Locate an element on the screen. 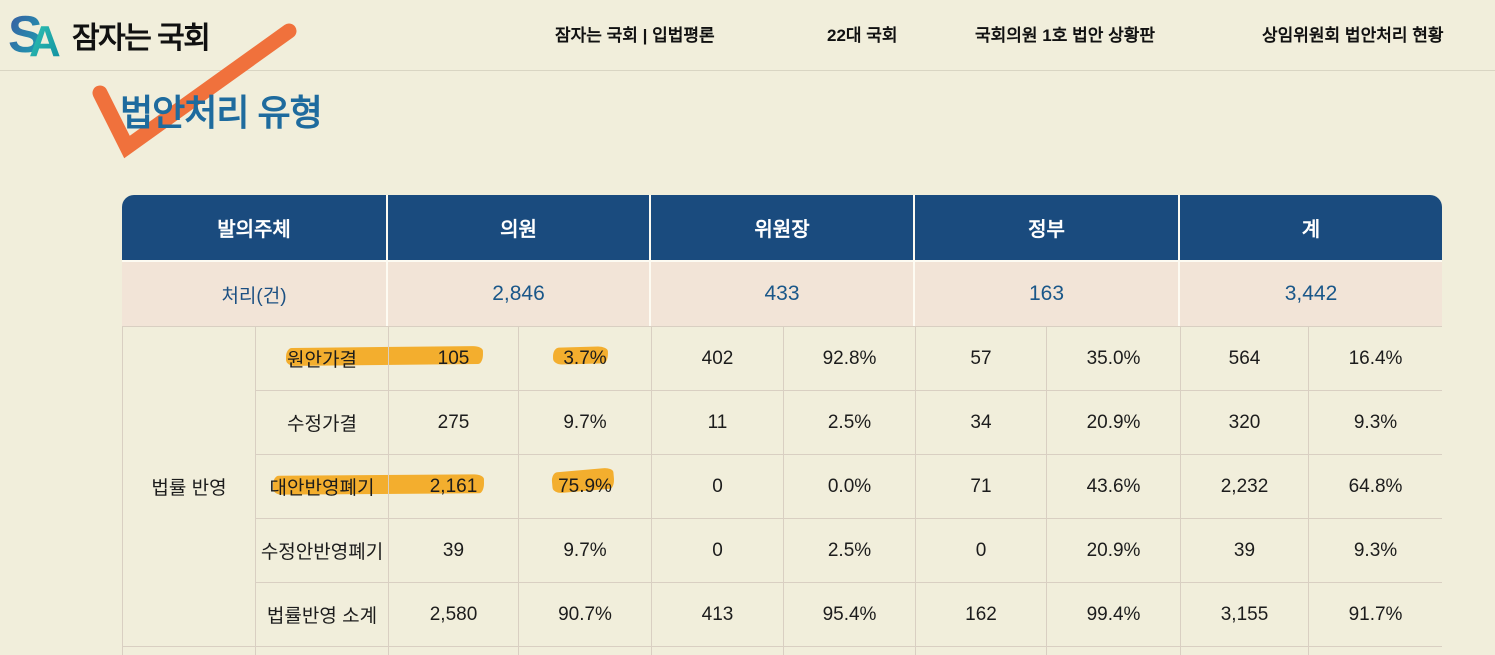 The image size is (1495, 655). summary-value: 433 is located at coordinates (783, 294).